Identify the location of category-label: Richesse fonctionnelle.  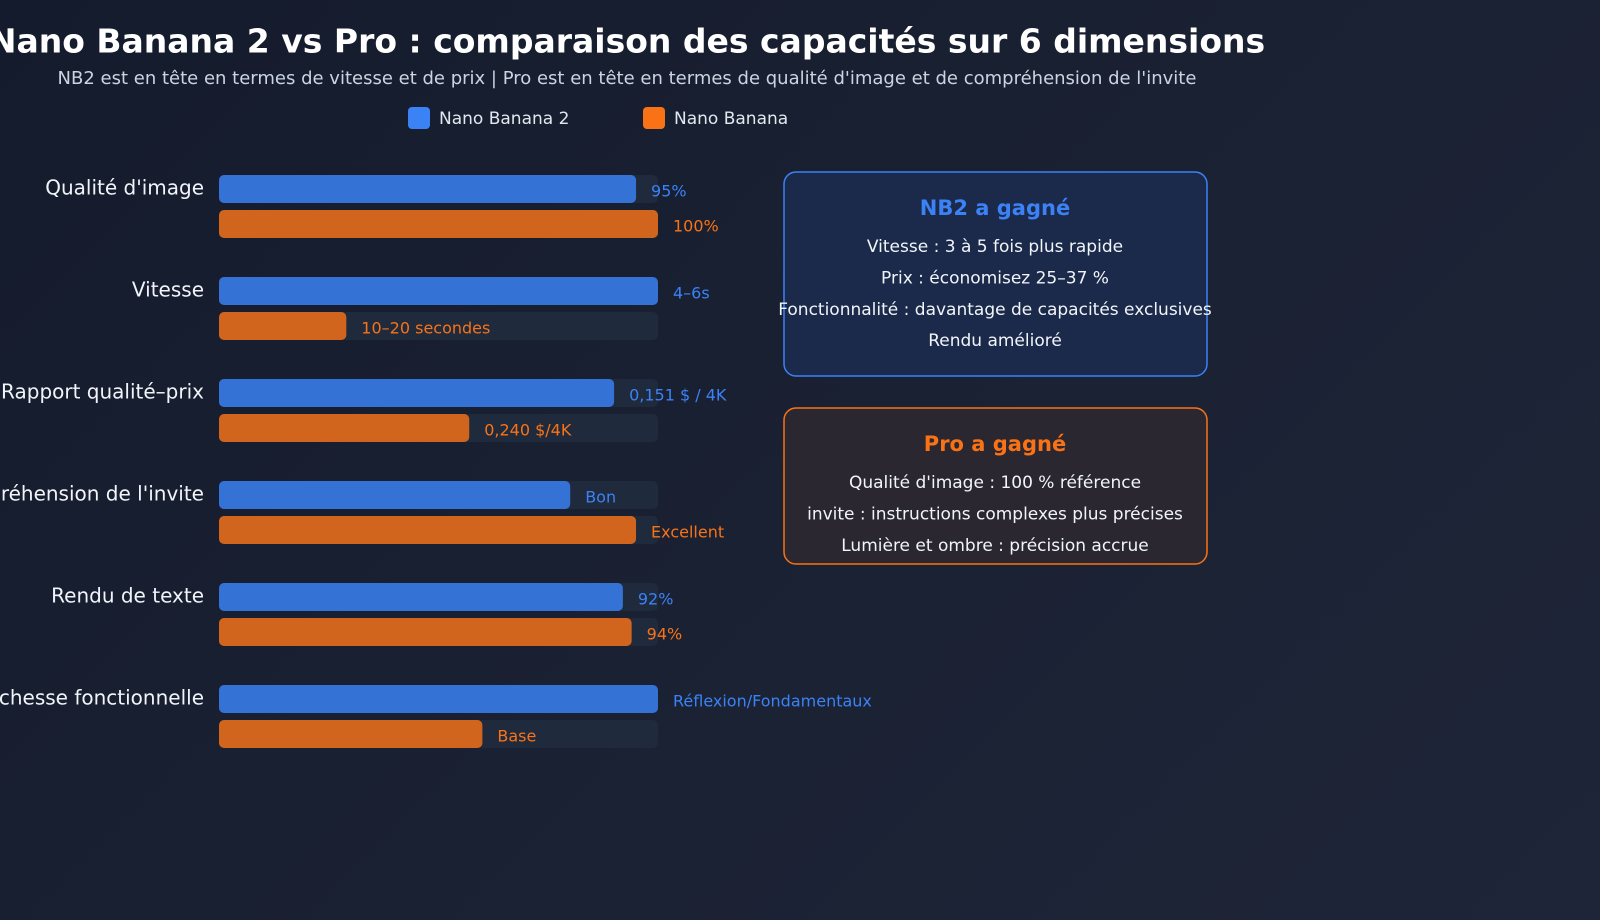
(102, 698).